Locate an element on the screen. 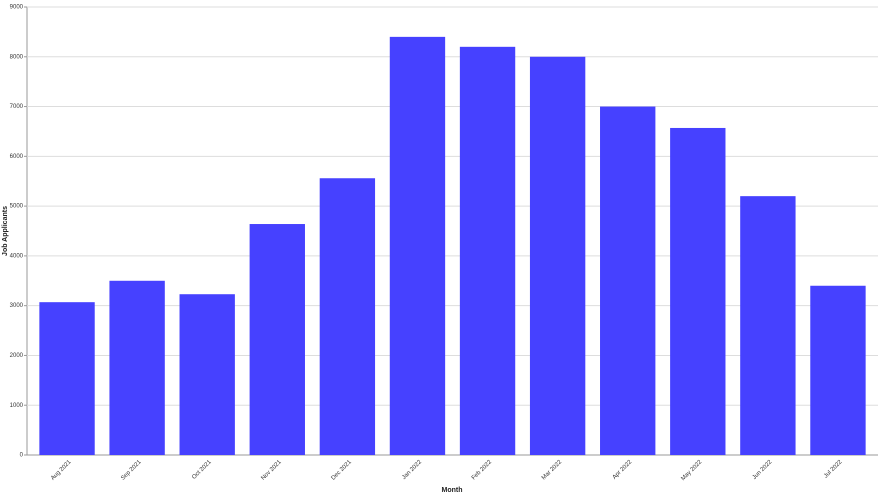  x-tick-label: Jan 2022 is located at coordinates (412, 470).